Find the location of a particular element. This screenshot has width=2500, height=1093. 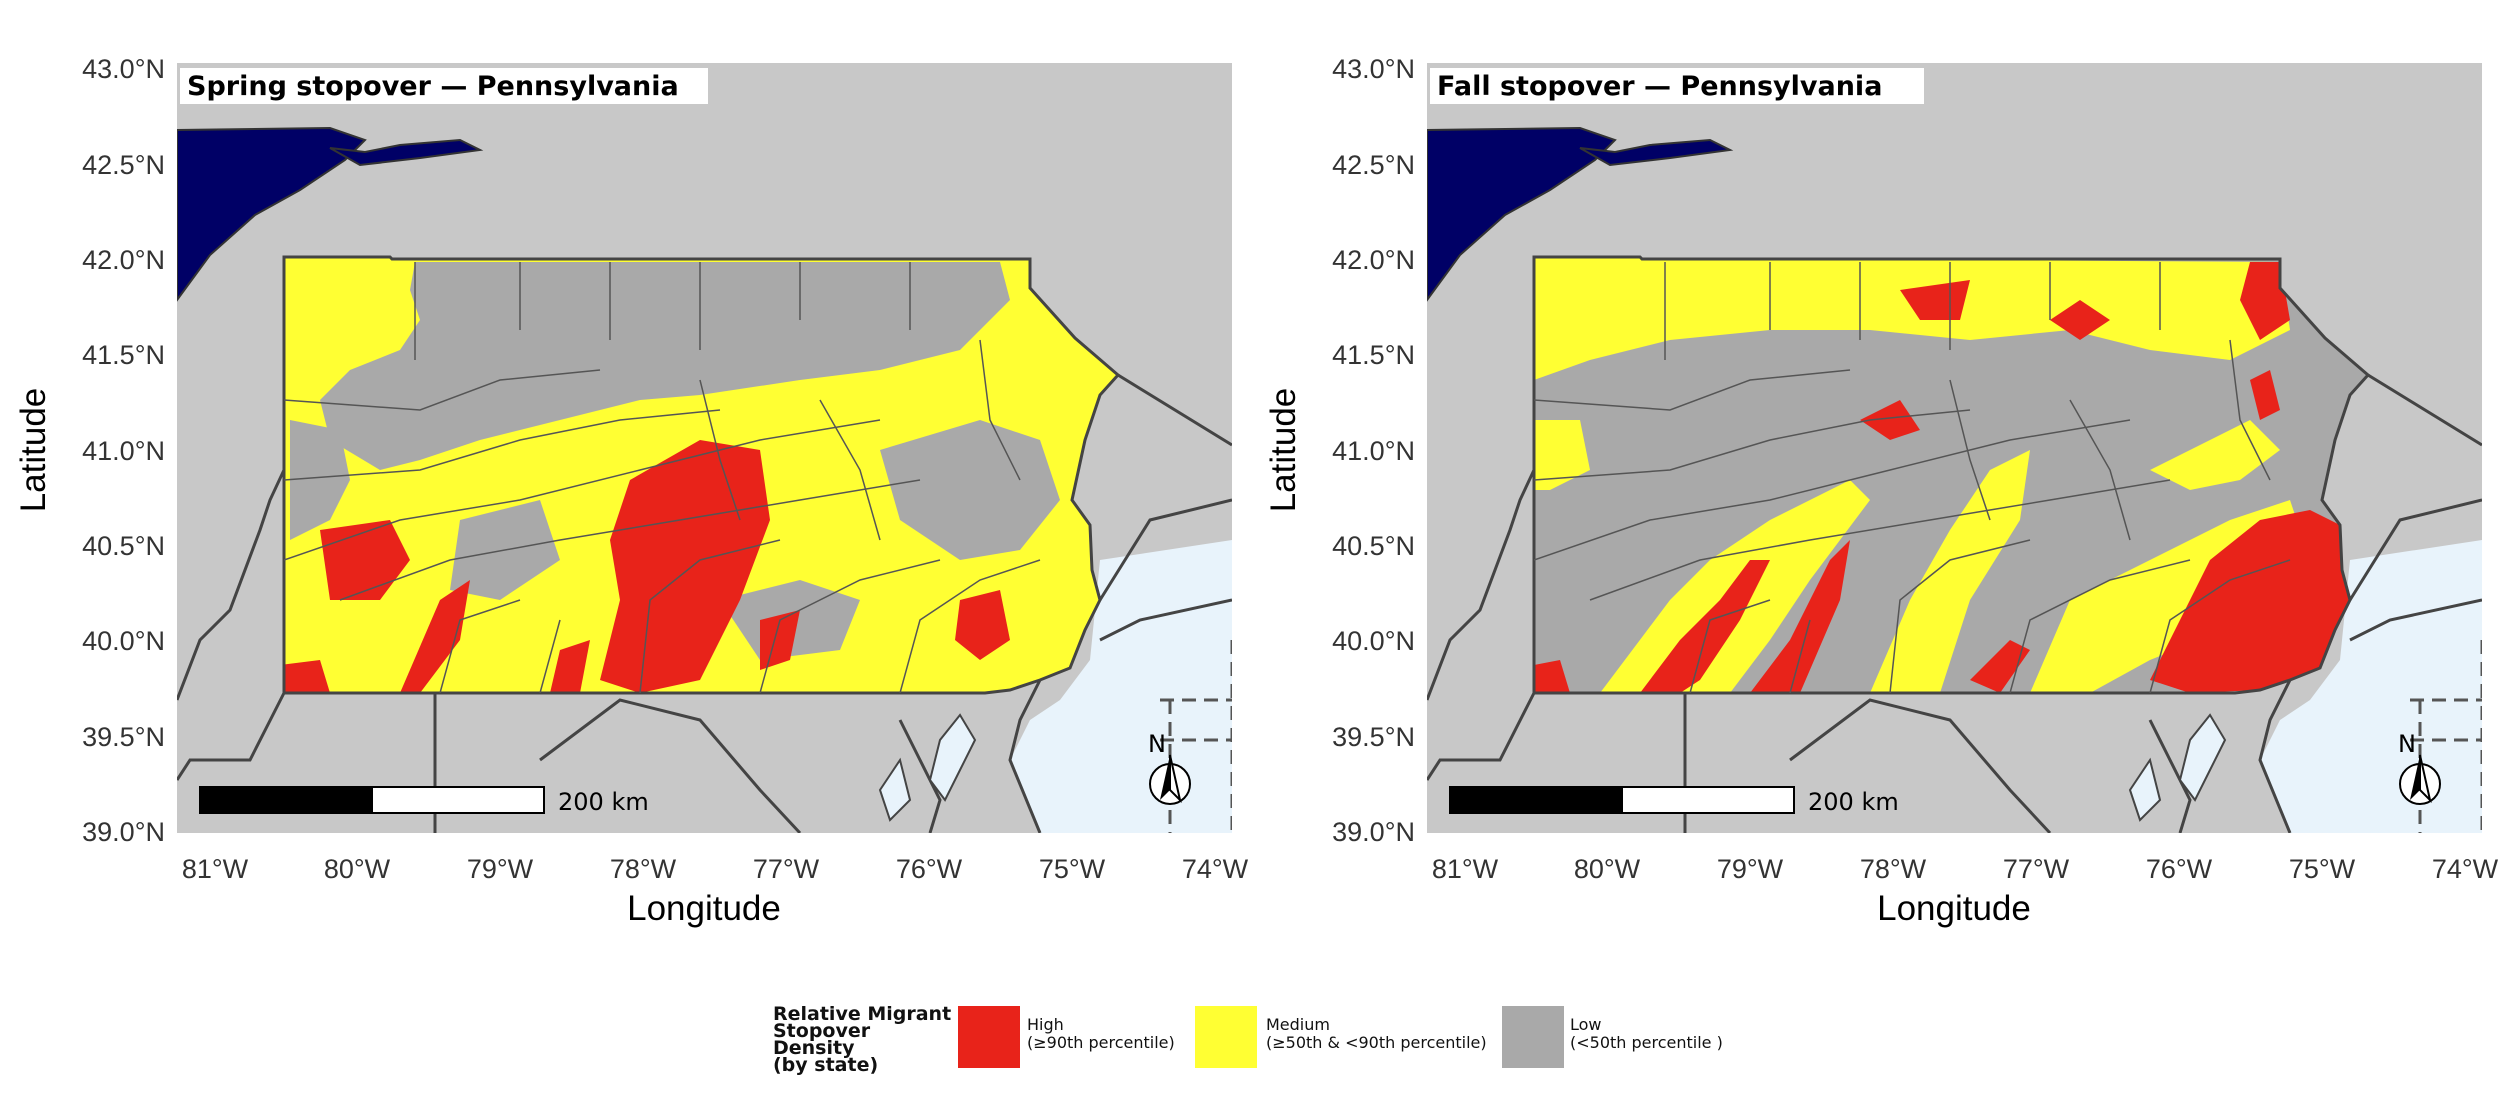

legend-label-text: High is located at coordinates (1045, 1024).